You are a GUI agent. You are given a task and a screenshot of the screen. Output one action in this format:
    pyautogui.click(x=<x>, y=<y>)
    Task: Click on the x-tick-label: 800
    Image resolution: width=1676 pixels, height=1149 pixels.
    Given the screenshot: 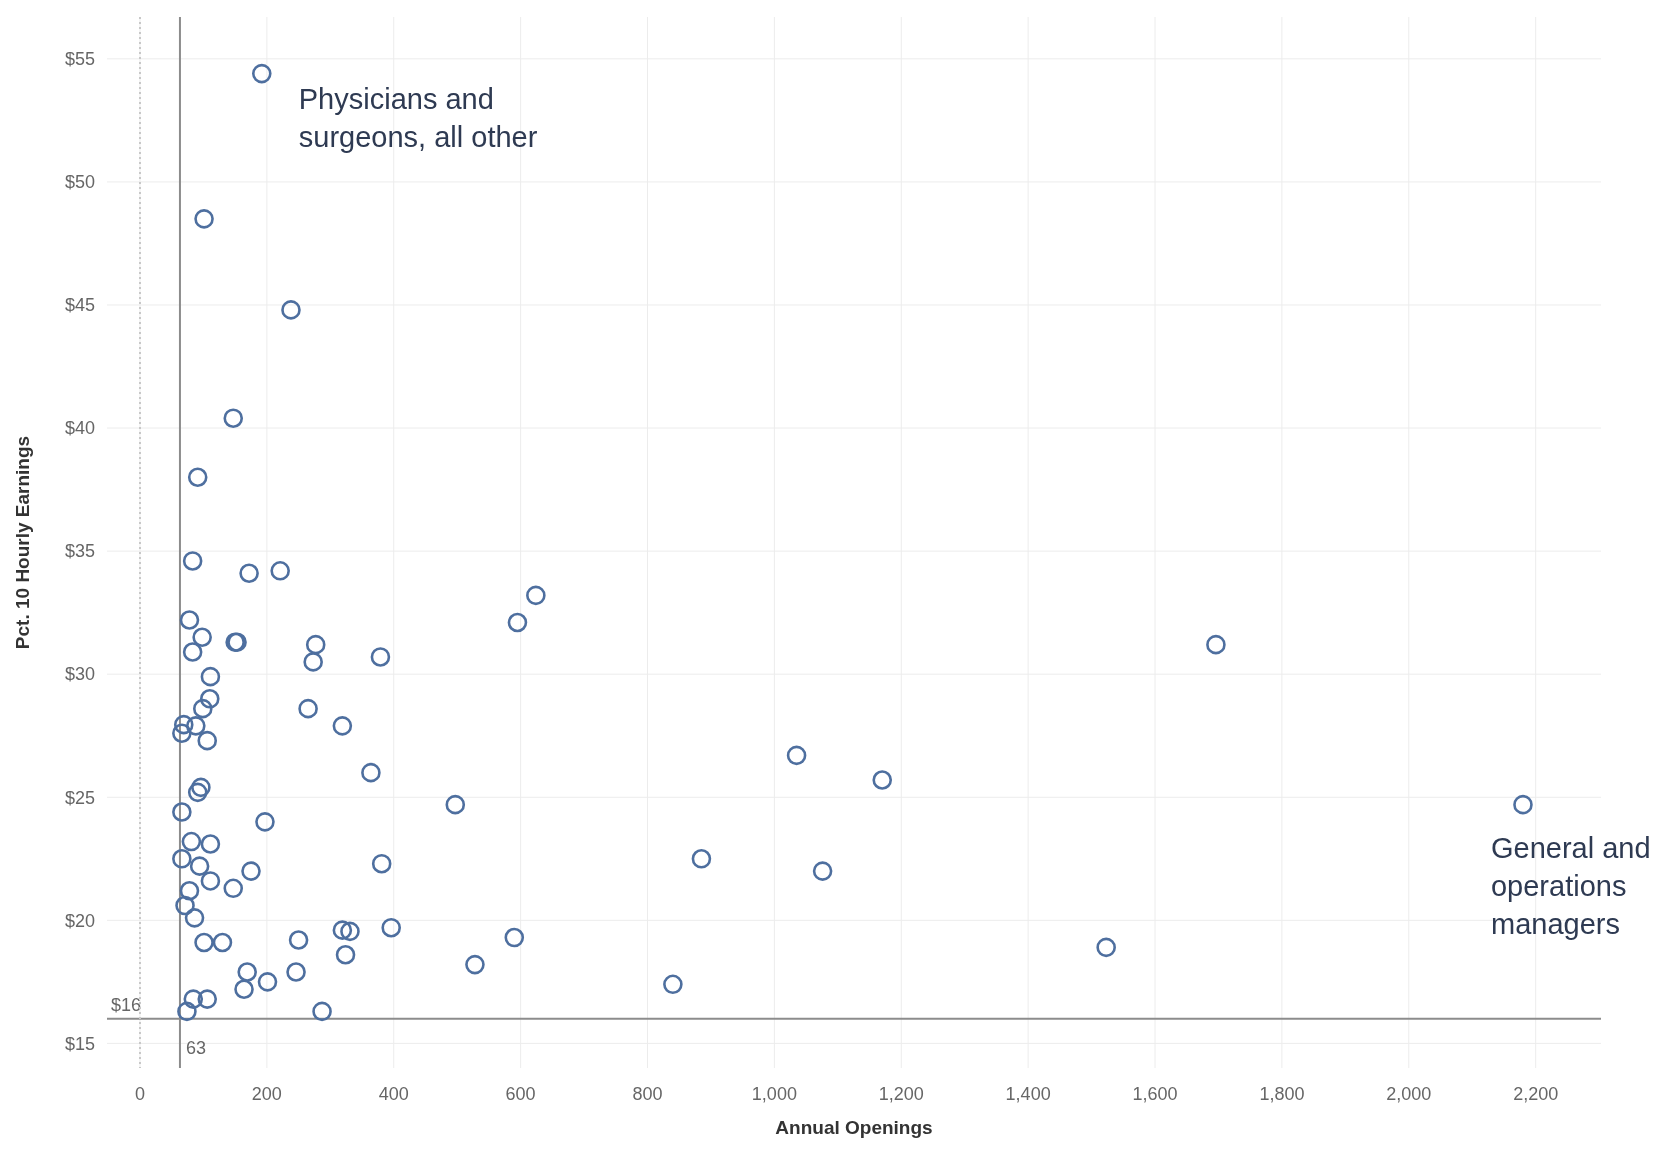 What is the action you would take?
    pyautogui.click(x=647, y=1094)
    